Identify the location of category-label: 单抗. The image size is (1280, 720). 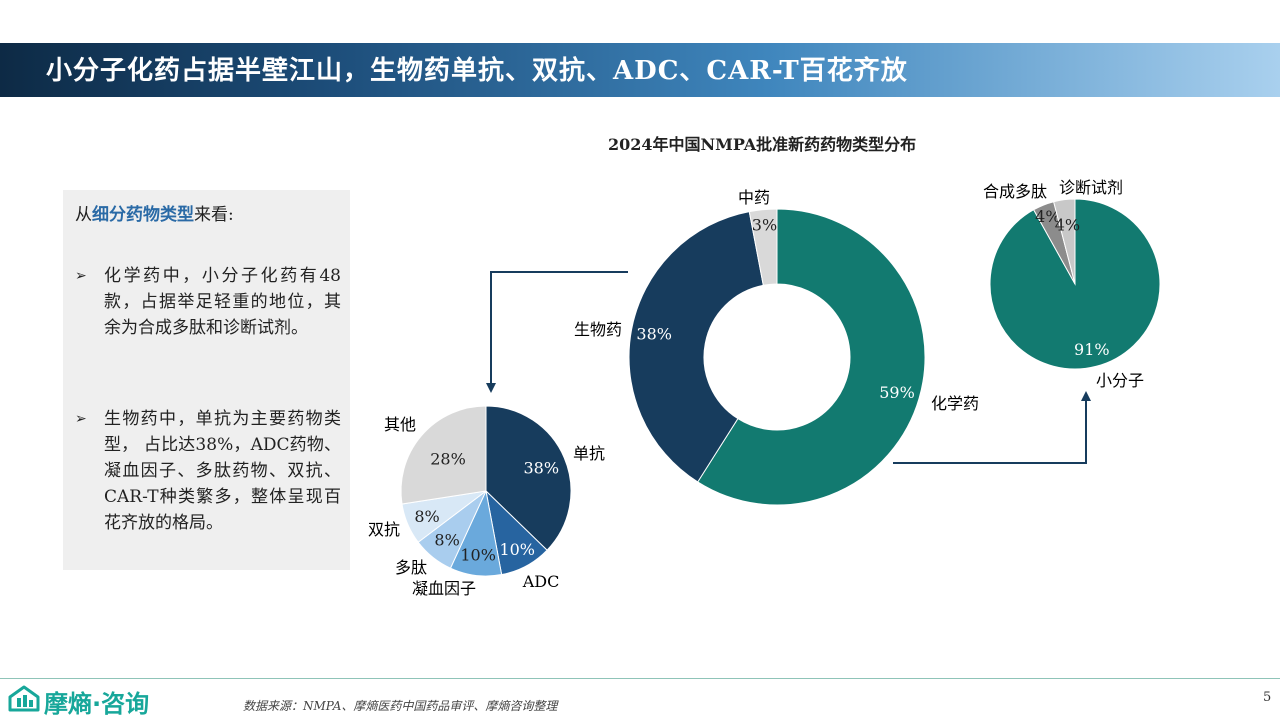
(589, 453).